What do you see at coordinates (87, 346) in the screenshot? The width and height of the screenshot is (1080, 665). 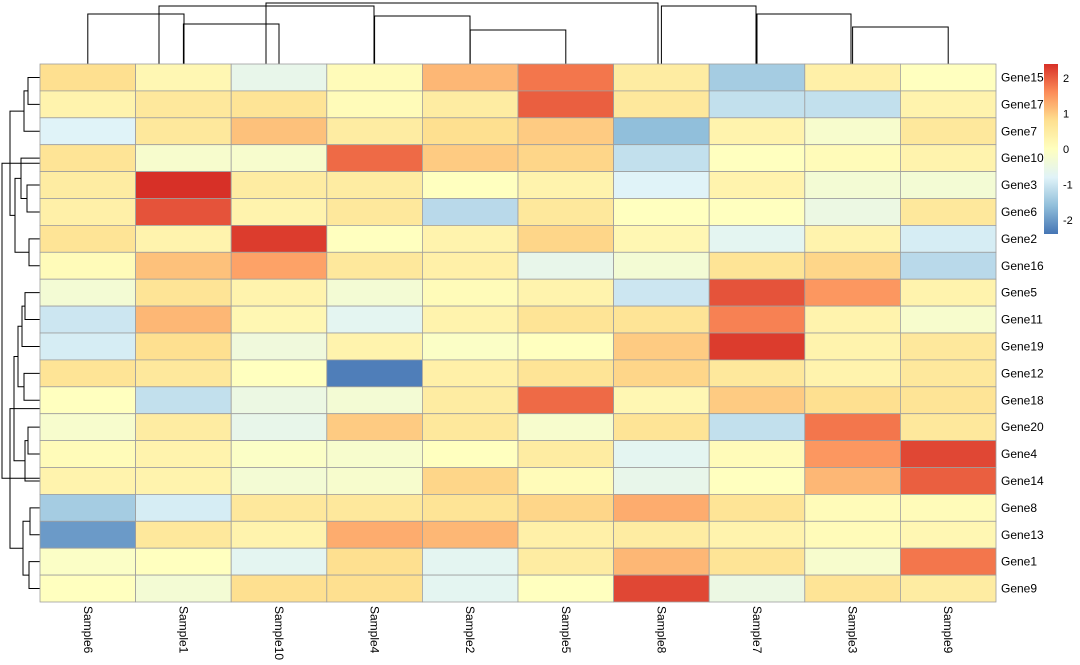 I see `heatmap-cell-Gene19-Sample6` at bounding box center [87, 346].